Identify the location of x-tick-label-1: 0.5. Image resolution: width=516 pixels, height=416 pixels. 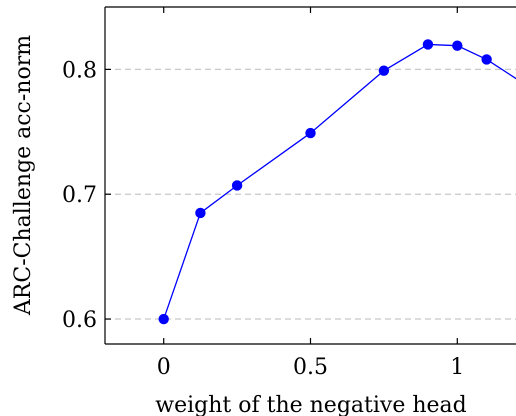
(310, 367).